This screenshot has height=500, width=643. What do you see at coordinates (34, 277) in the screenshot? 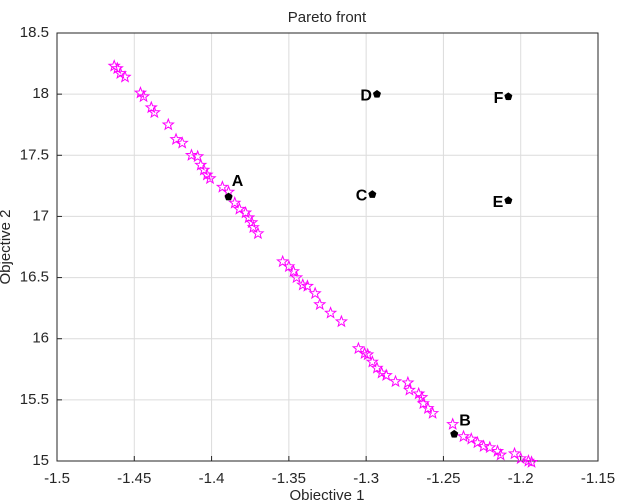
I see `y-tick-label: 16.5` at bounding box center [34, 277].